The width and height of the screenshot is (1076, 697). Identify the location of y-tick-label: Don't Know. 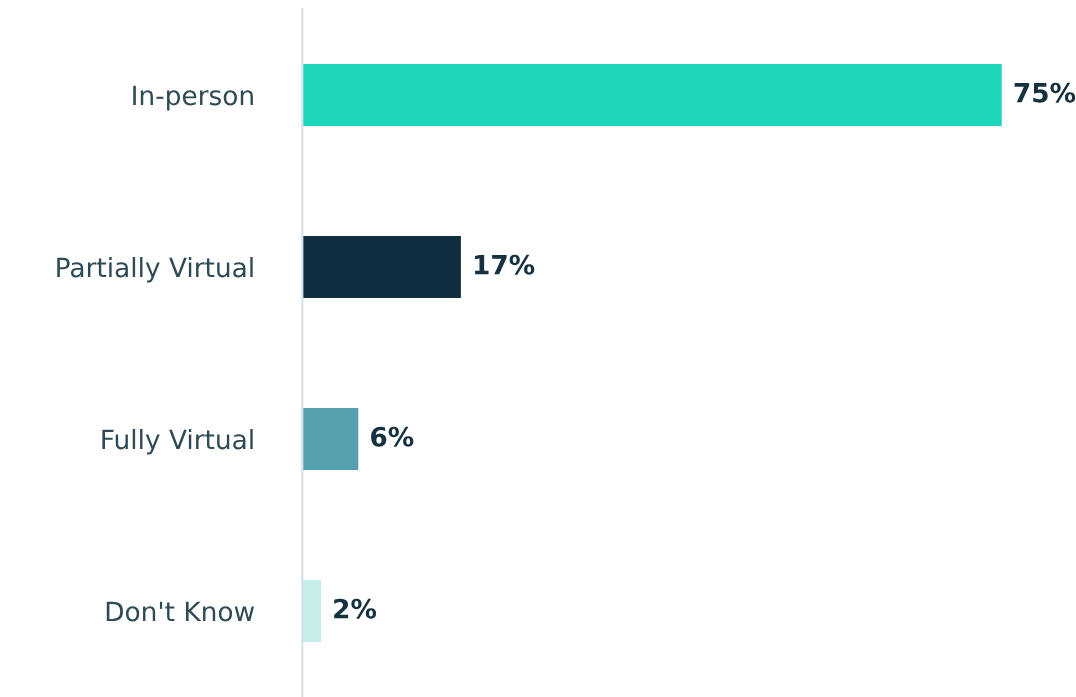
(180, 611).